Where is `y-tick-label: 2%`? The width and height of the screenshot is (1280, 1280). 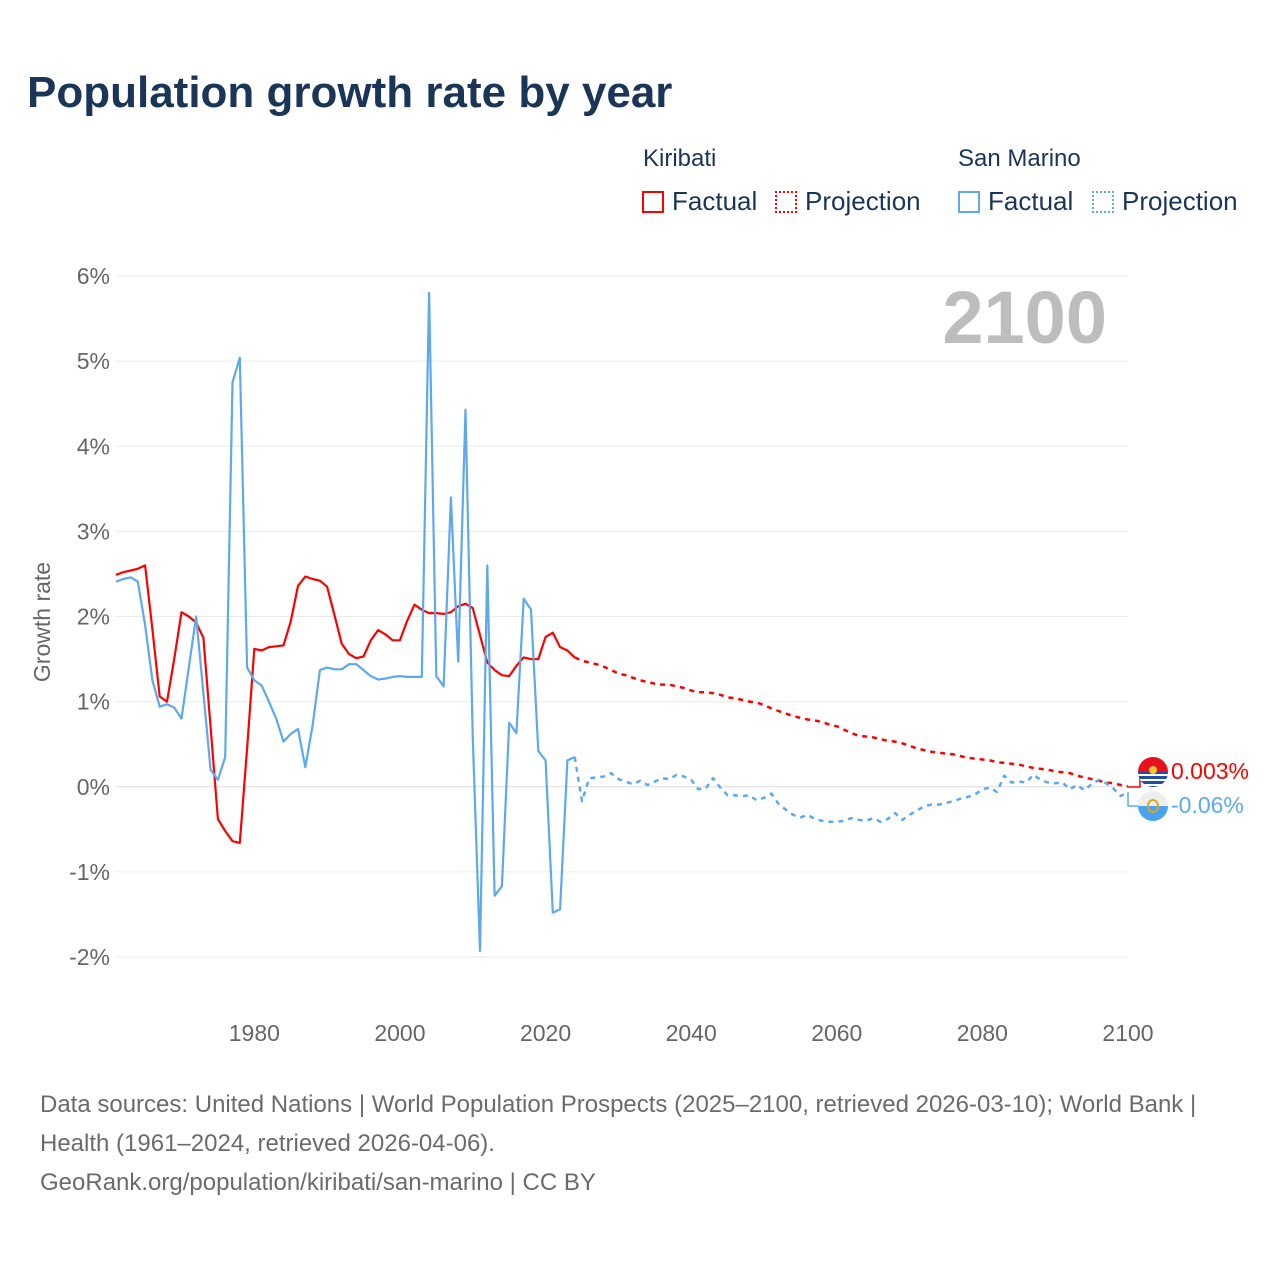
y-tick-label: 2% is located at coordinates (93, 617).